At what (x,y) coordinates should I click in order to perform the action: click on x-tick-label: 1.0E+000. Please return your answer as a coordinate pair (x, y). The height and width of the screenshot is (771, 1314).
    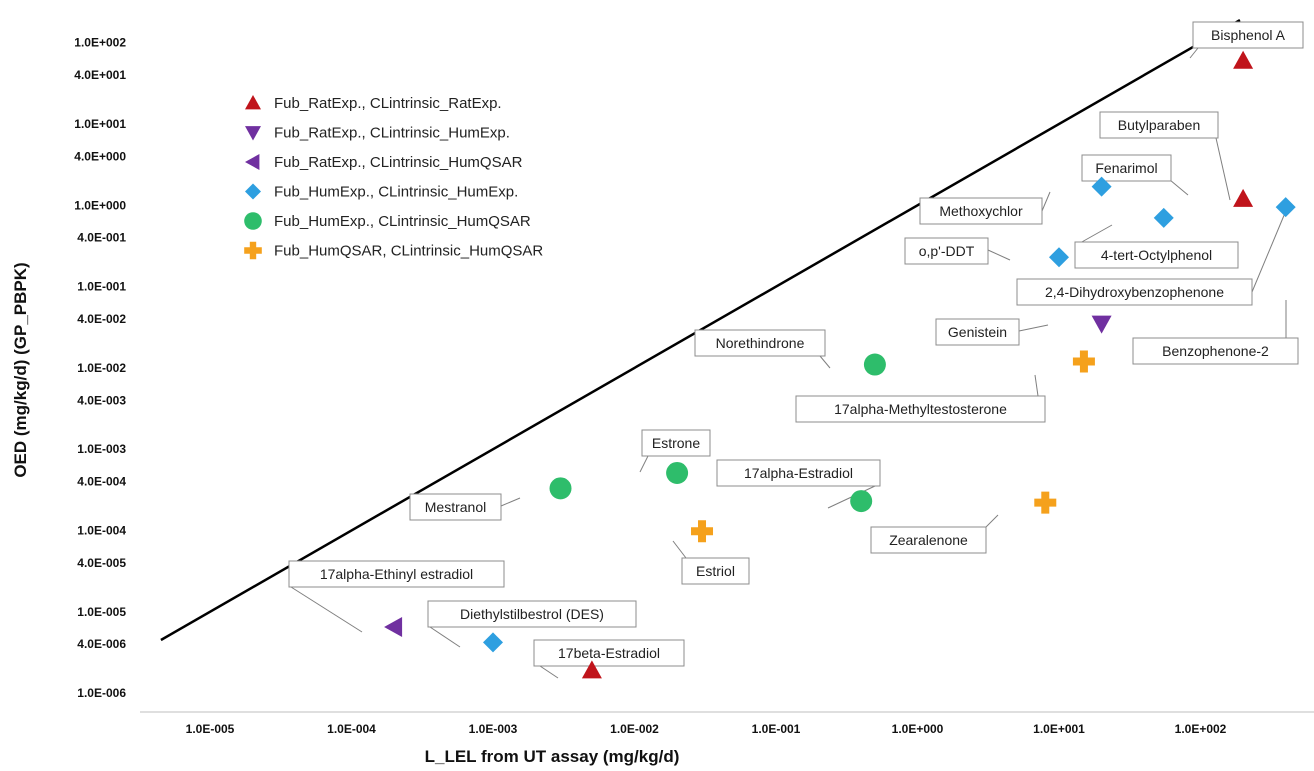
    Looking at the image, I should click on (918, 729).